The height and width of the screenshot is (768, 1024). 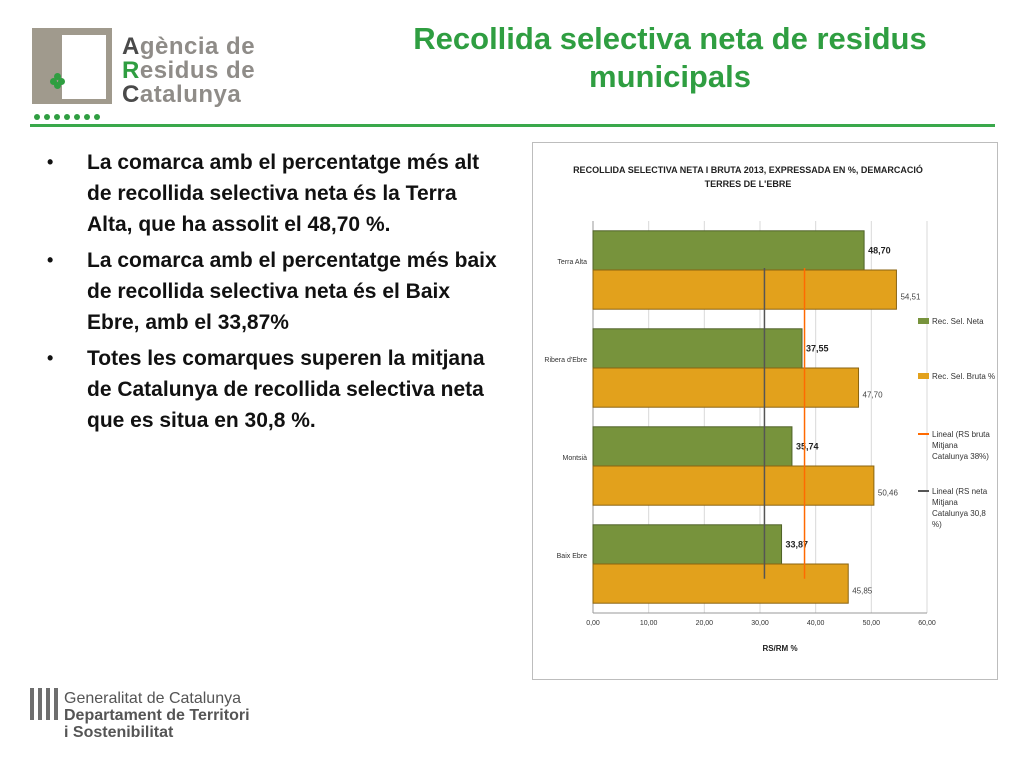 What do you see at coordinates (888, 493) in the screenshot?
I see `data-label-bruta: 50,46` at bounding box center [888, 493].